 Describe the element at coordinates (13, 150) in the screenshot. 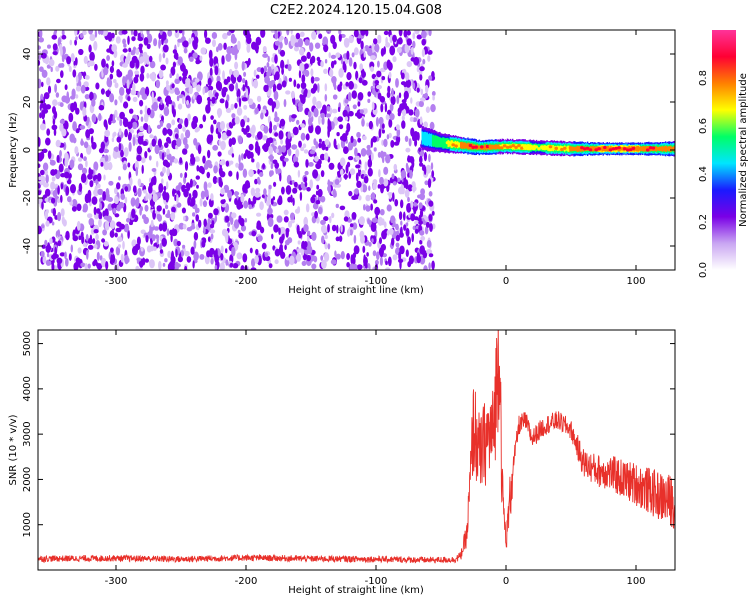

I see `spectrogram-y-label: Frequency (Hz)` at that location.